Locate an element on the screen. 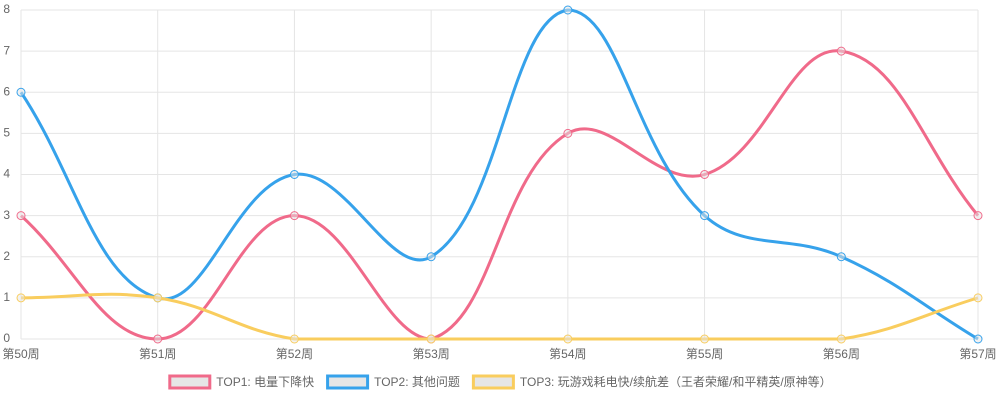 The width and height of the screenshot is (1000, 401). legend-label: TOP2: 其他问题 is located at coordinates (417, 382).